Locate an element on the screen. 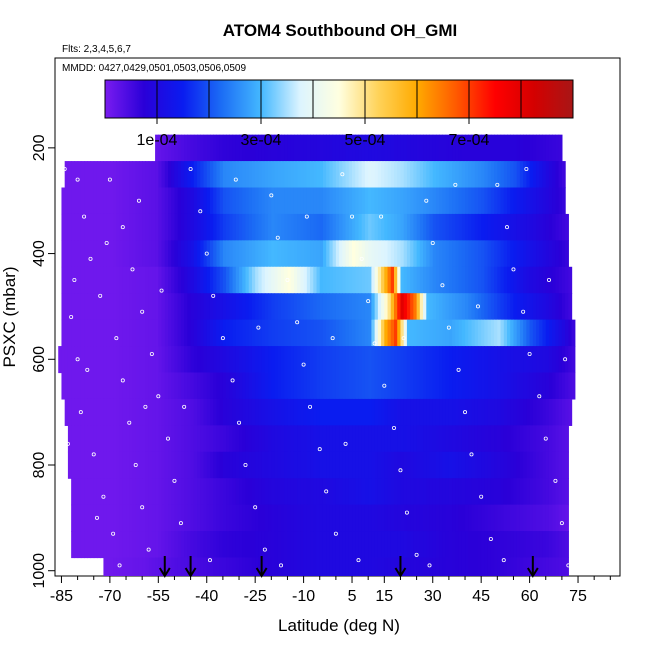 This screenshot has width=650, height=650. x-tick-label: 15 is located at coordinates (384, 596).